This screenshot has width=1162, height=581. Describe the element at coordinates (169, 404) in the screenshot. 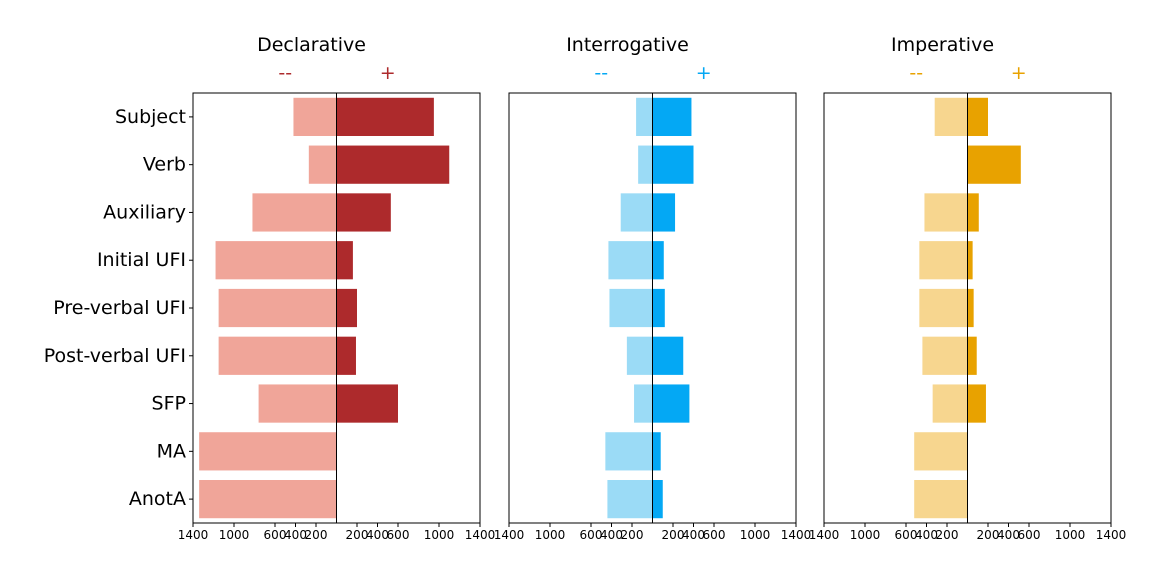

I see `category-label: SFP` at that location.